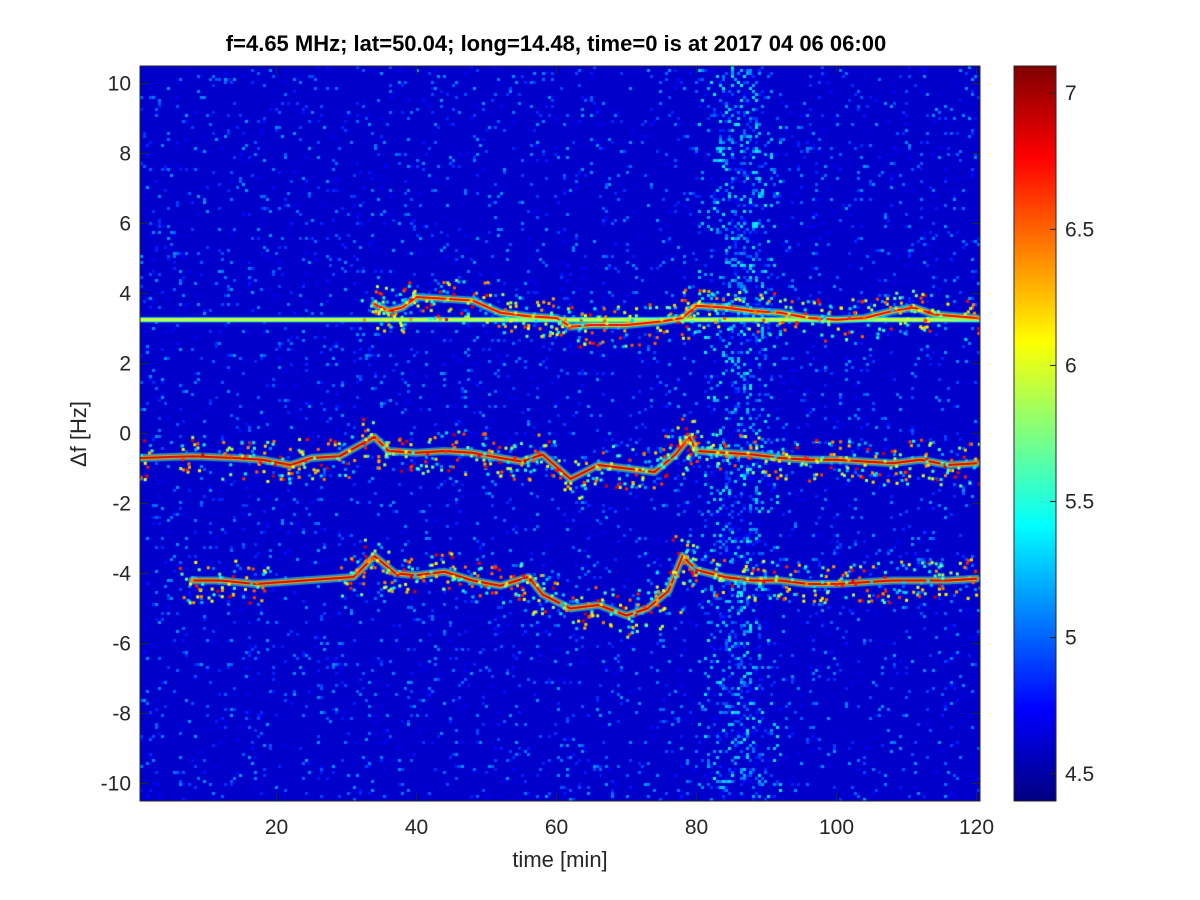  I want to click on y-tick-label: -8, so click(121, 714).